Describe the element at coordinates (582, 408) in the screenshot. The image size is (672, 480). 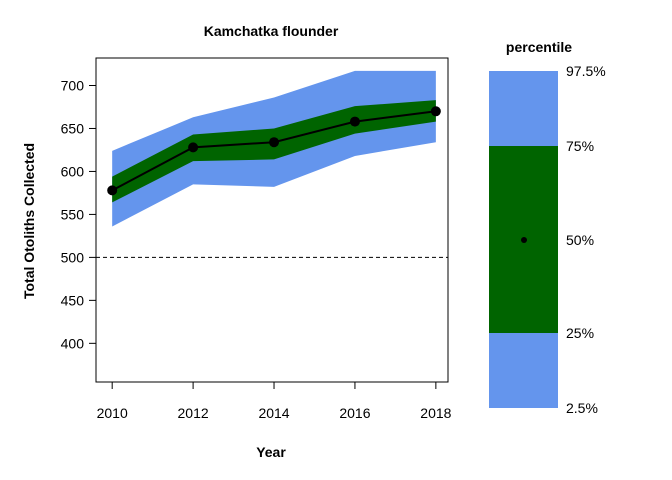
I see `legend-label: 2.5%` at that location.